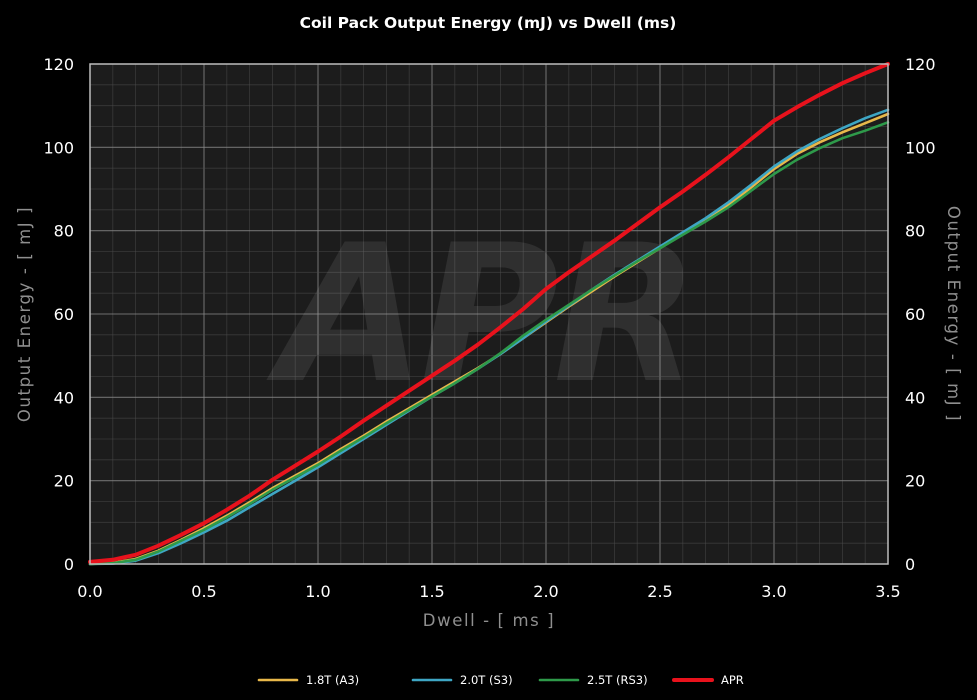 This screenshot has height=700, width=977. Describe the element at coordinates (486, 680) in the screenshot. I see `legend-label: 2.0T (S3)` at that location.